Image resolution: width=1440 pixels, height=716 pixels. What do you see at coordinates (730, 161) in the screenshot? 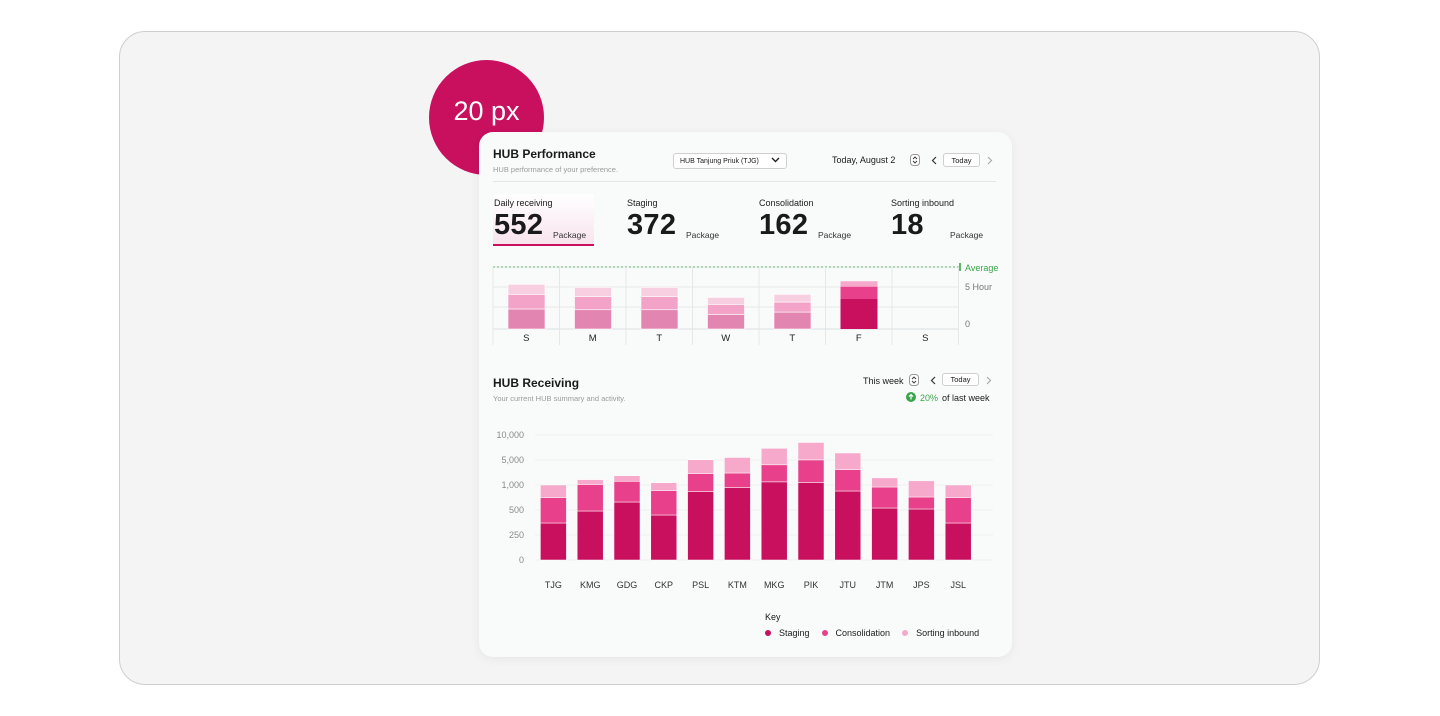
I see `hub-select: HUB Tanjung Priuk (TJG)` at bounding box center [730, 161].